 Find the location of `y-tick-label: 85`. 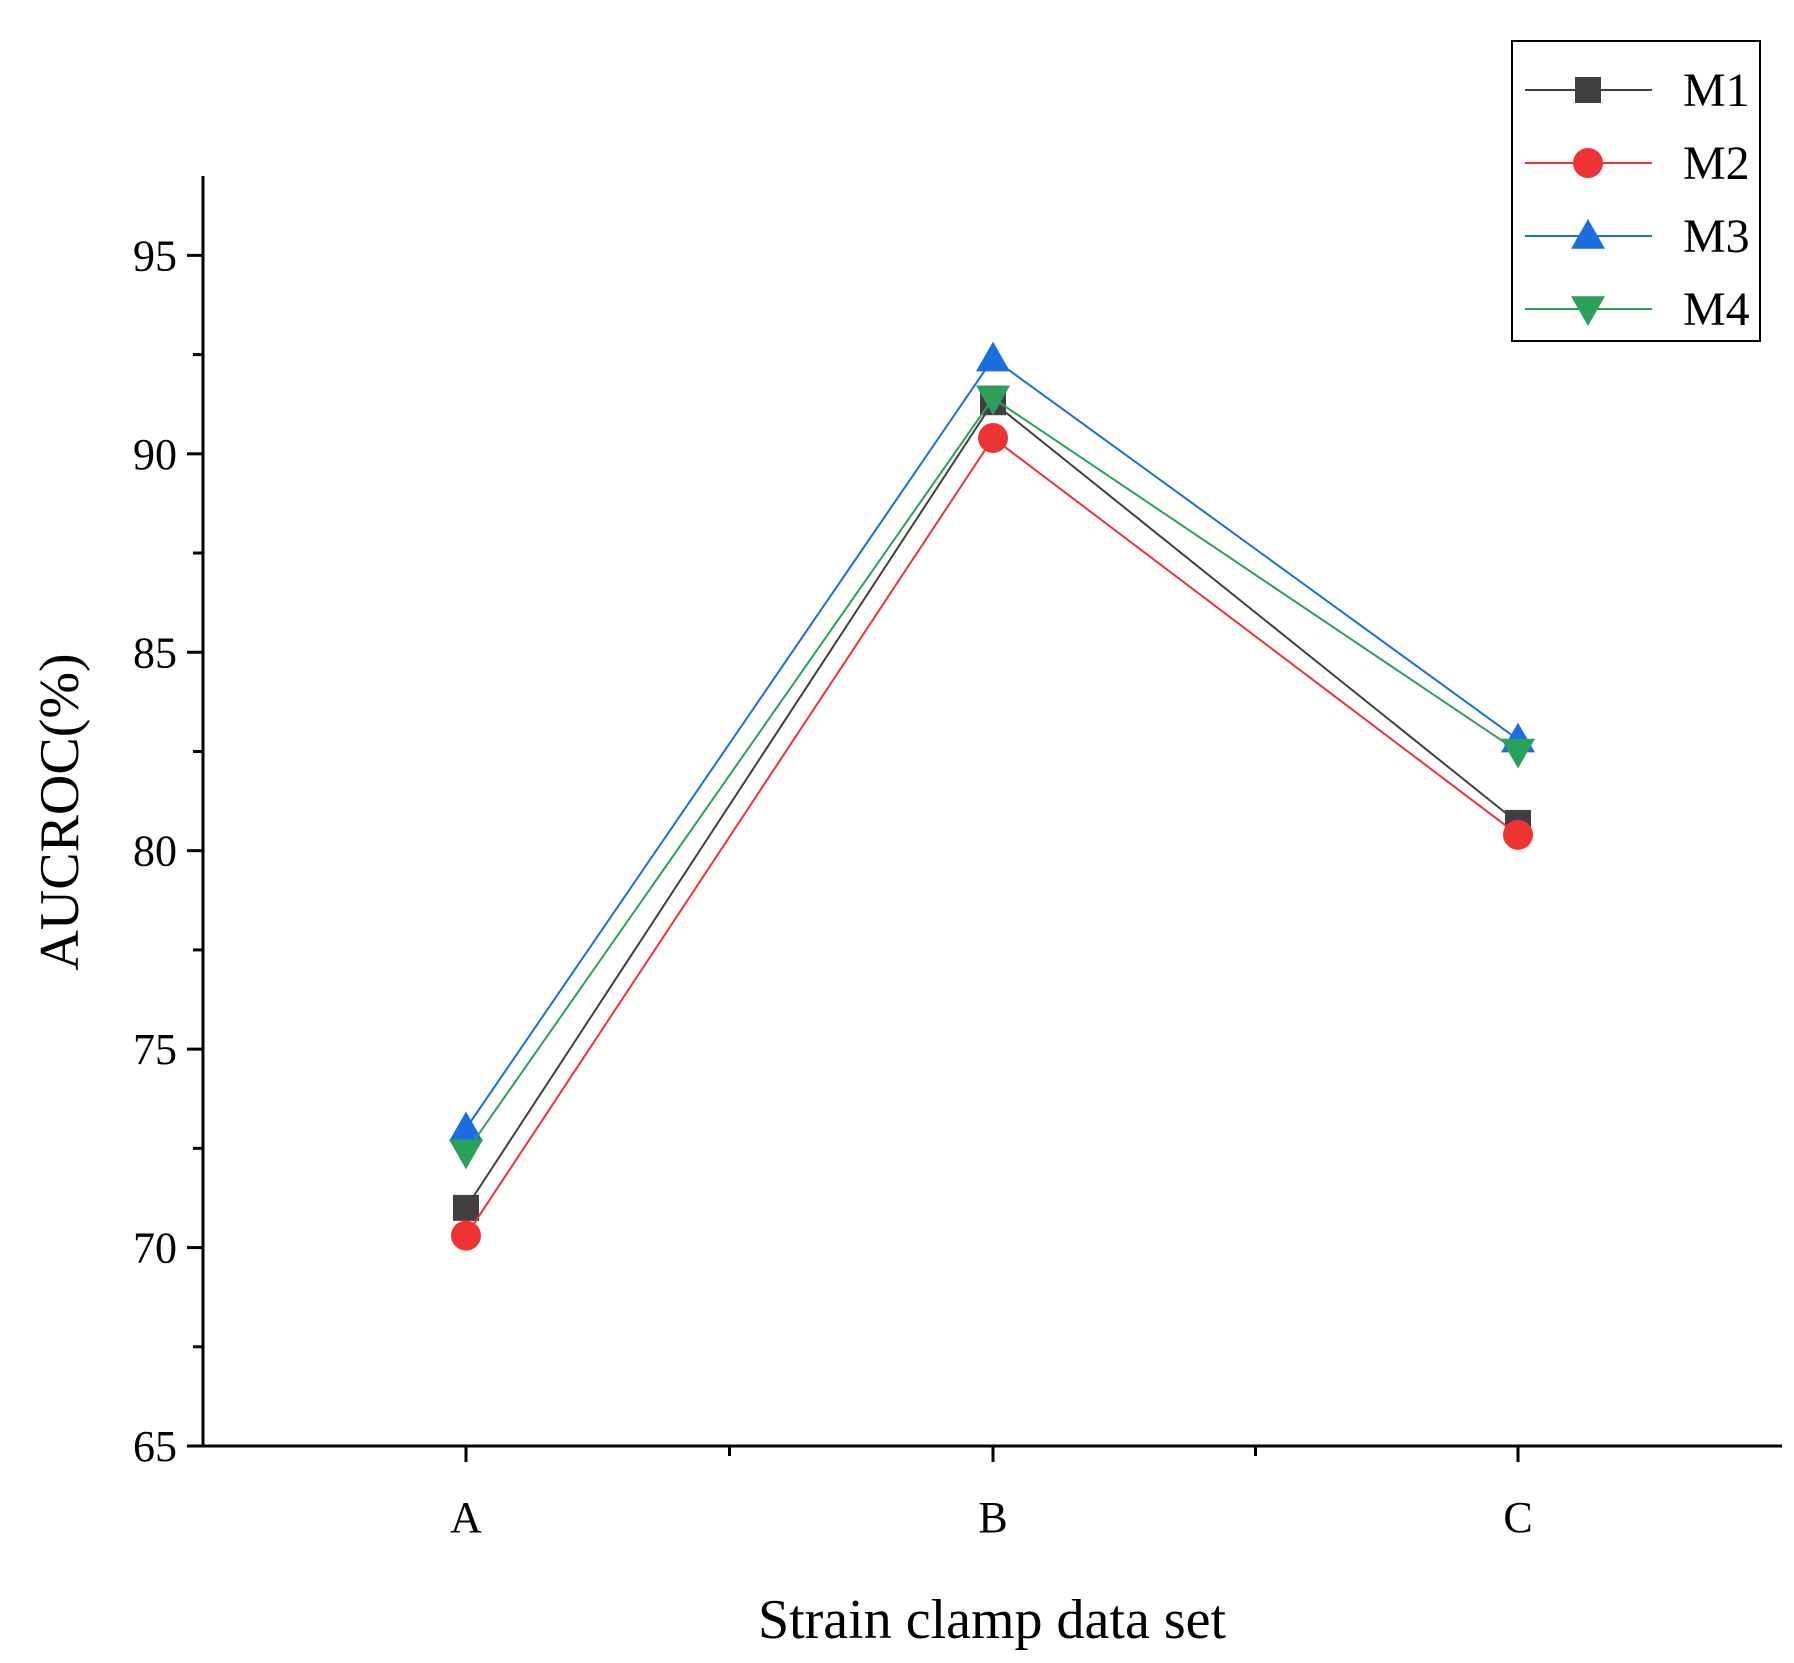

y-tick-label: 85 is located at coordinates (155, 652).